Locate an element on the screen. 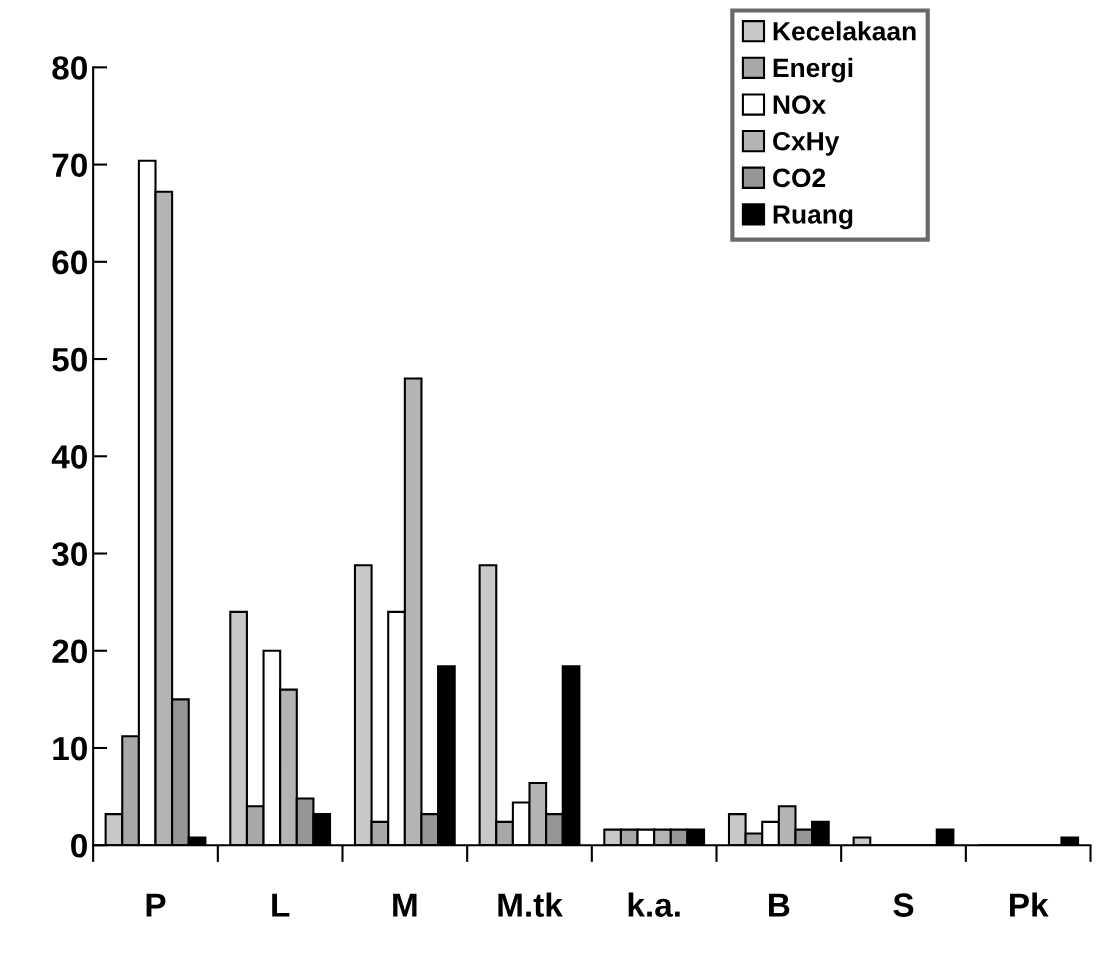 The width and height of the screenshot is (1096, 976). x-tick-label: P is located at coordinates (156, 905).